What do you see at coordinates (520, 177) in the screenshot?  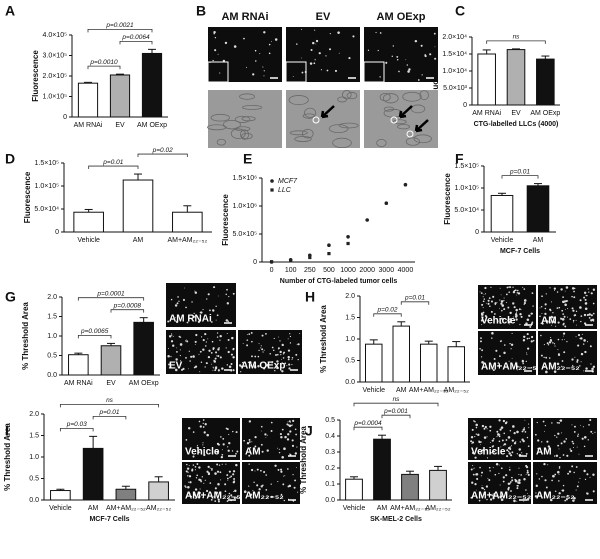 I see `significance-bracket` at bounding box center [520, 177].